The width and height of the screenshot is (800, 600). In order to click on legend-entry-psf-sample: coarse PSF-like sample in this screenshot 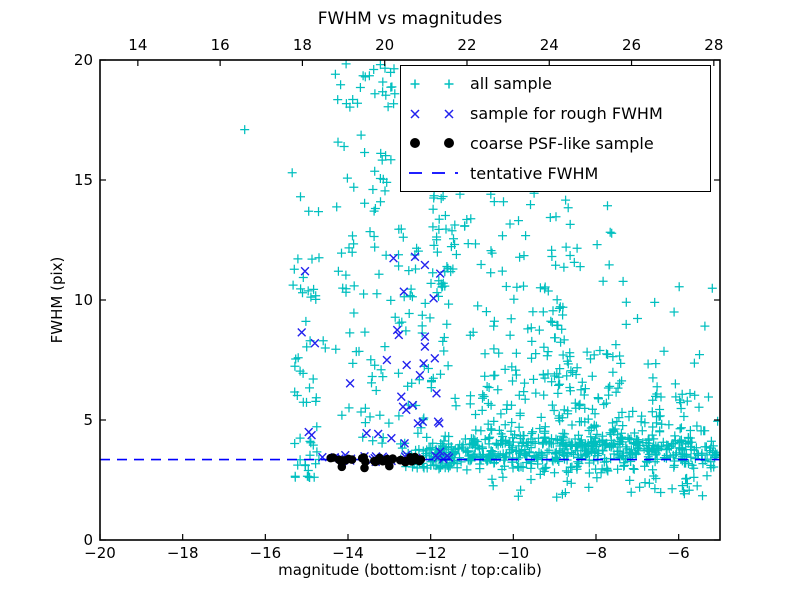, I will do `click(555, 143)`.